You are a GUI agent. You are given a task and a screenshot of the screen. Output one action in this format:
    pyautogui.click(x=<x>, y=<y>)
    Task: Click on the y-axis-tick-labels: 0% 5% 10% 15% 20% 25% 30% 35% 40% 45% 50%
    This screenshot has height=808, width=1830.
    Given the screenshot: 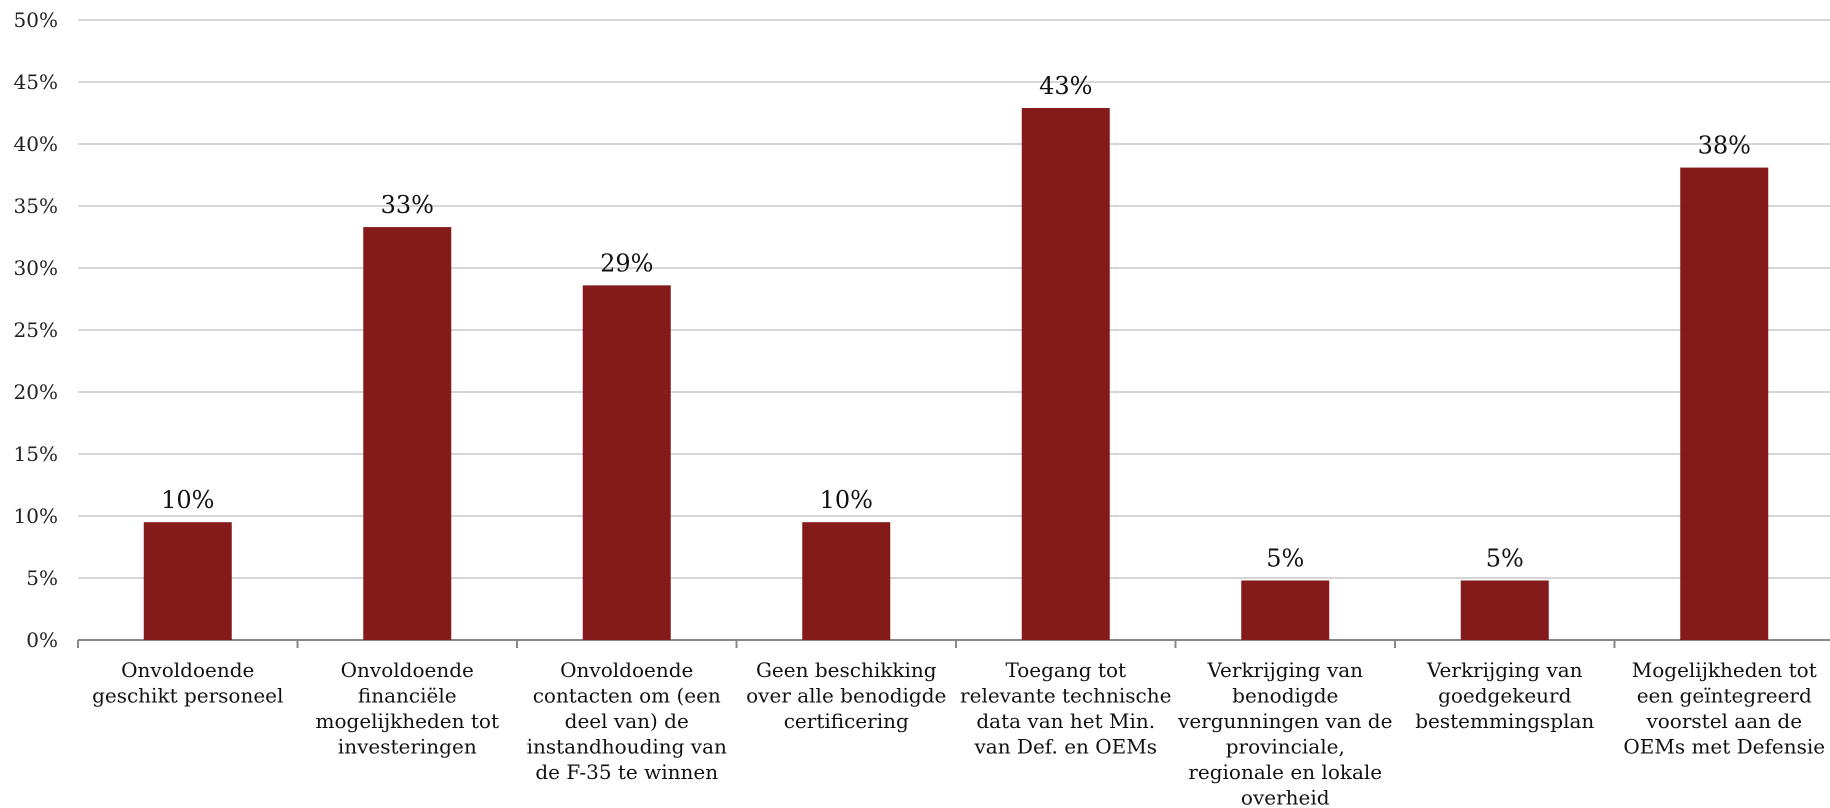 What is the action you would take?
    pyautogui.click(x=36, y=330)
    